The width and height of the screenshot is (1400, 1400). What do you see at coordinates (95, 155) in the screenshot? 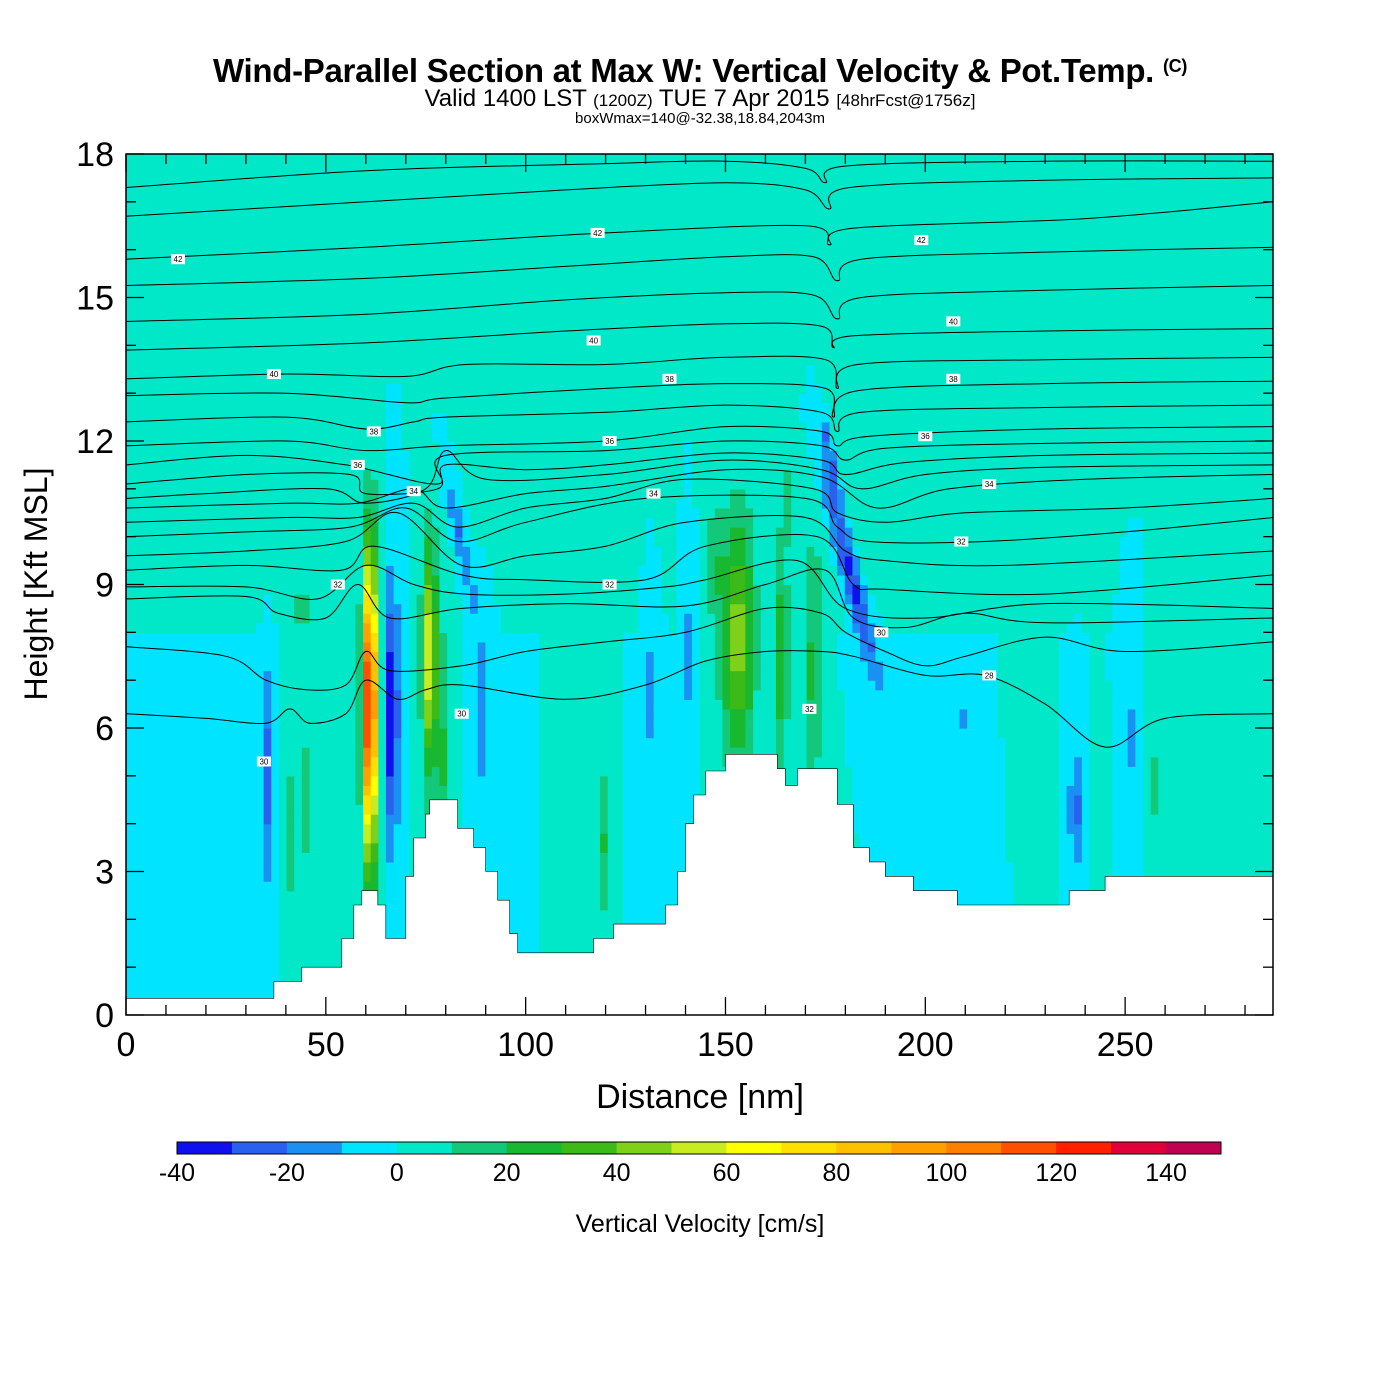
I see `y-tick-label: 18` at bounding box center [95, 155].